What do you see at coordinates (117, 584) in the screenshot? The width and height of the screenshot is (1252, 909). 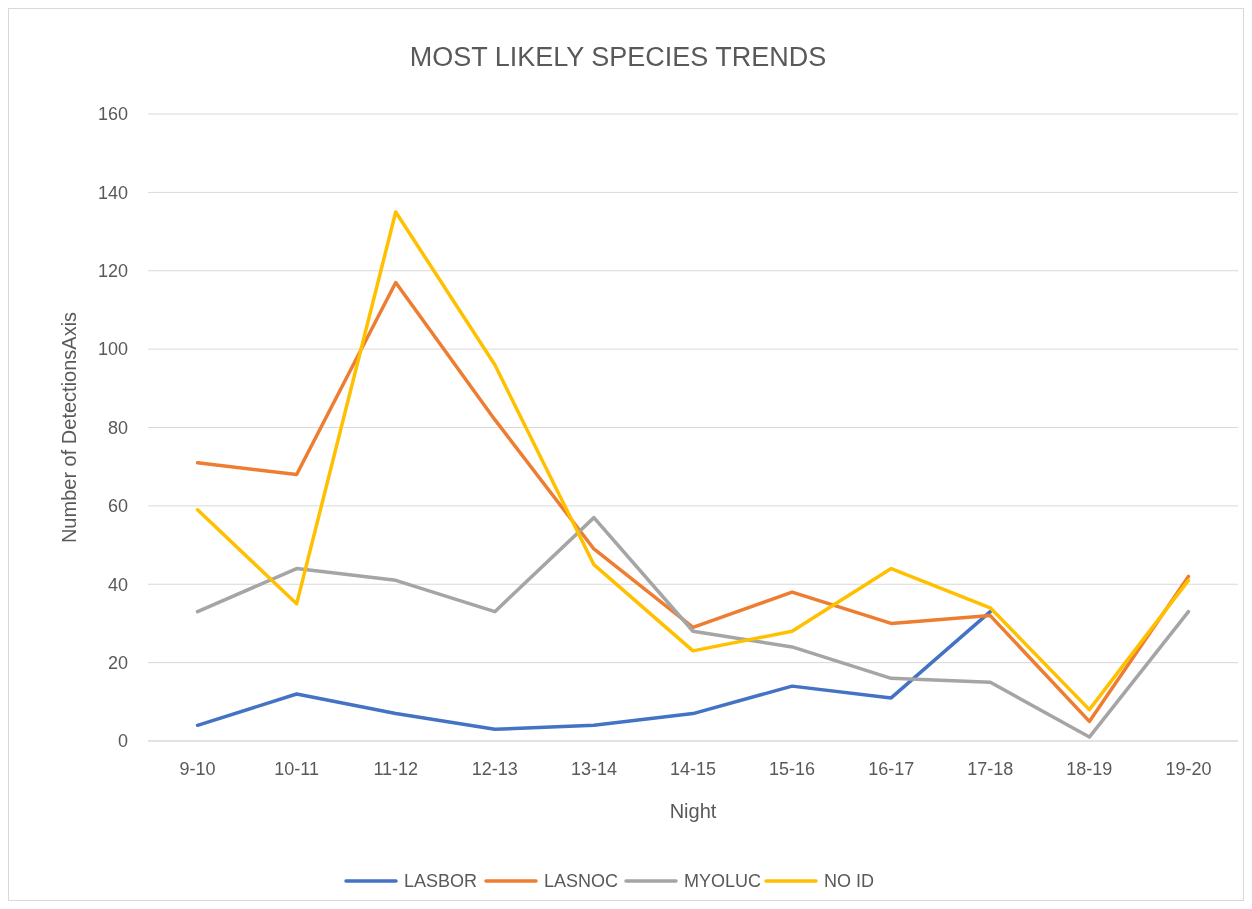 I see `y-tick-label: 40` at bounding box center [117, 584].